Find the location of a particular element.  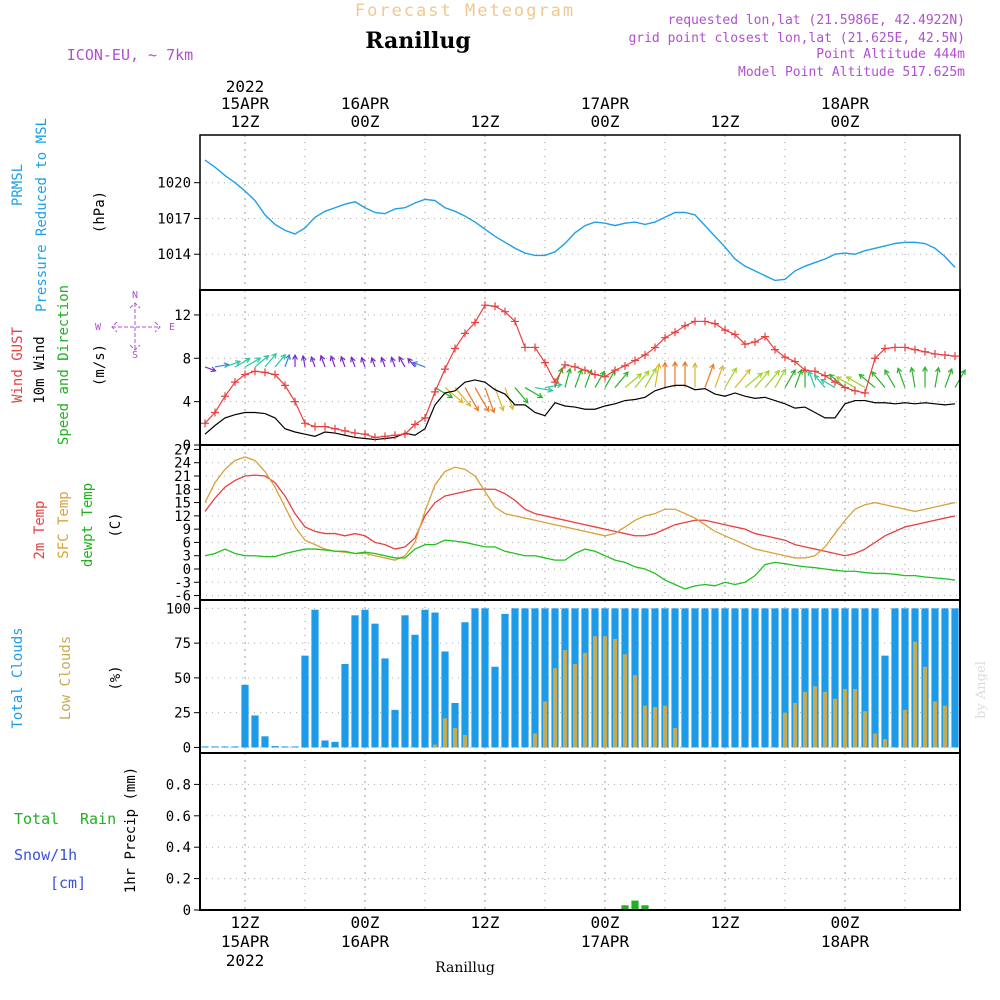

top-date-label: 16APR is located at coordinates (365, 103).